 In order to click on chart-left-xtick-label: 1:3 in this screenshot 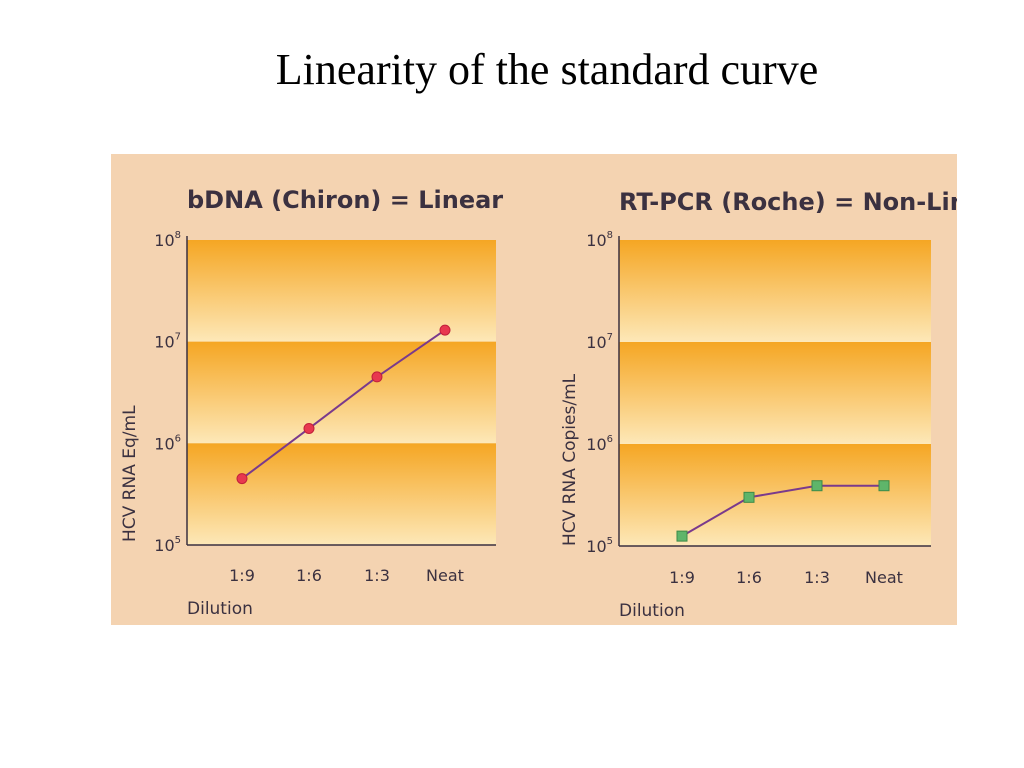, I will do `click(377, 575)`.